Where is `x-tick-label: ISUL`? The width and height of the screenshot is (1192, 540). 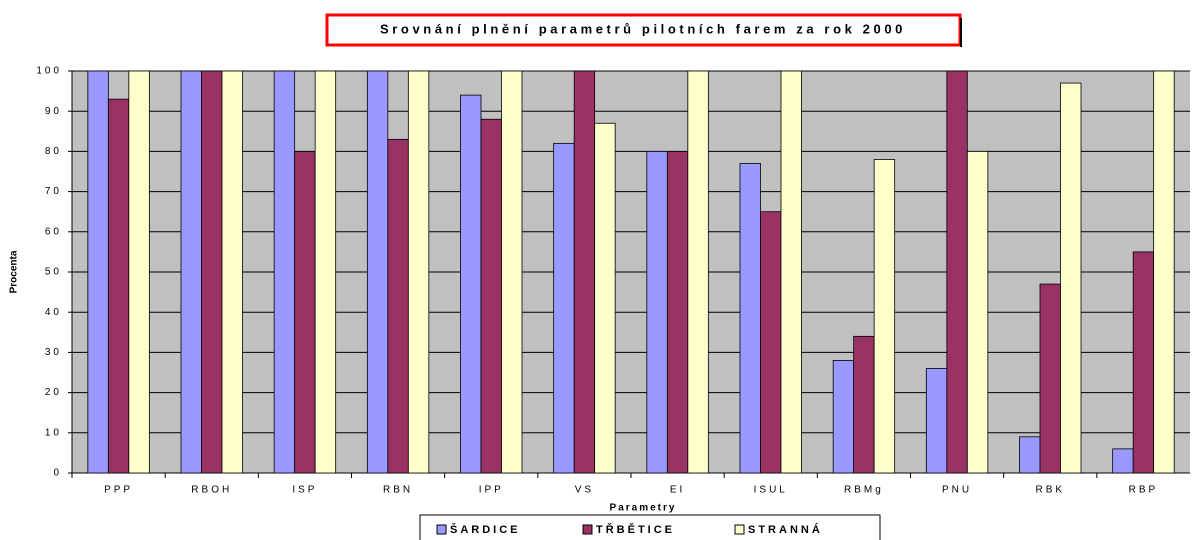 x-tick-label: ISUL is located at coordinates (771, 490).